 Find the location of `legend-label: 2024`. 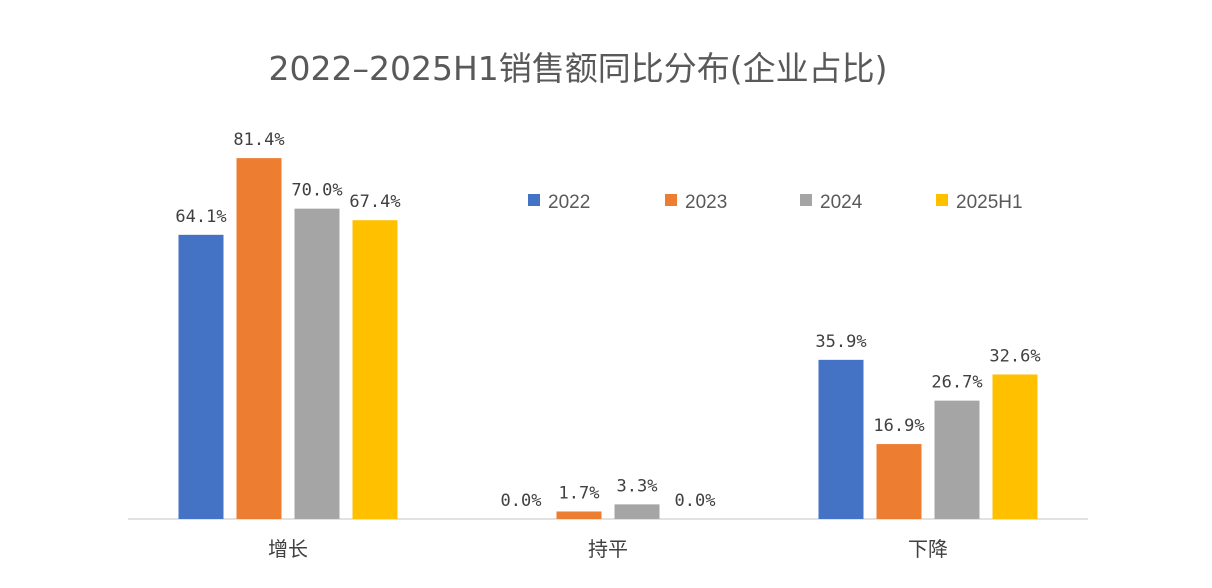

legend-label: 2024 is located at coordinates (841, 202).